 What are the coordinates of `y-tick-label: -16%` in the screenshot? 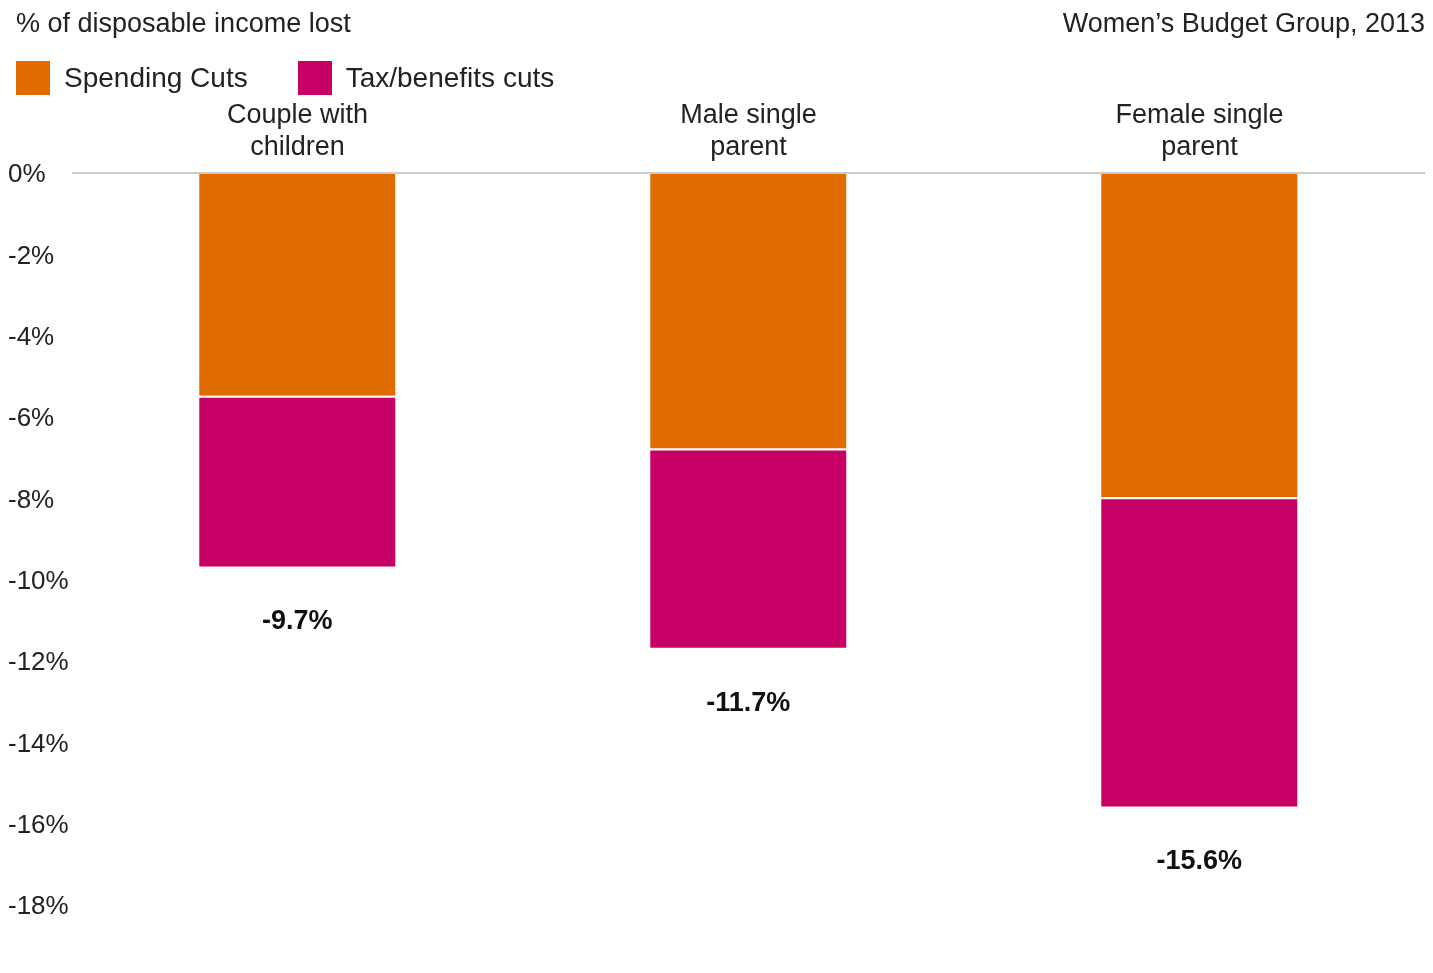 It's located at (38, 823).